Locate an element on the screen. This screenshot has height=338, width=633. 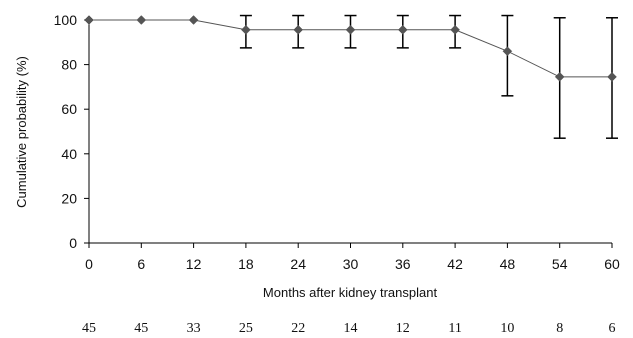
at-risk-count: 22 is located at coordinates (298, 328).